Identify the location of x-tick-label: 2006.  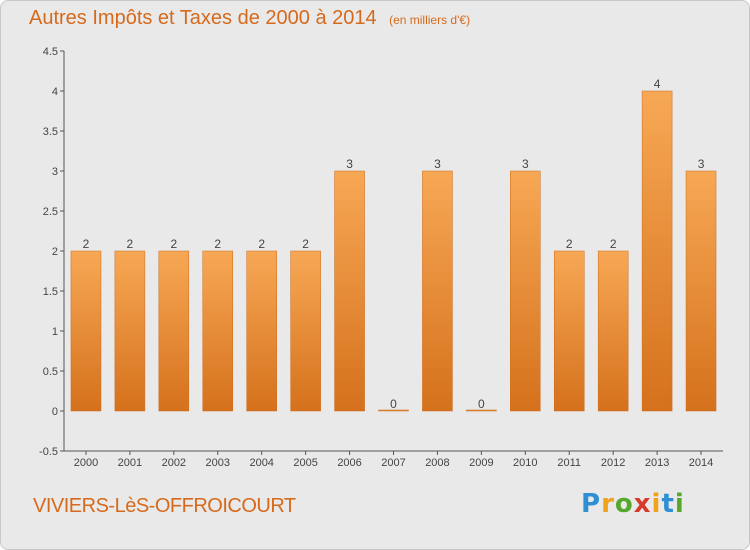
(349, 463).